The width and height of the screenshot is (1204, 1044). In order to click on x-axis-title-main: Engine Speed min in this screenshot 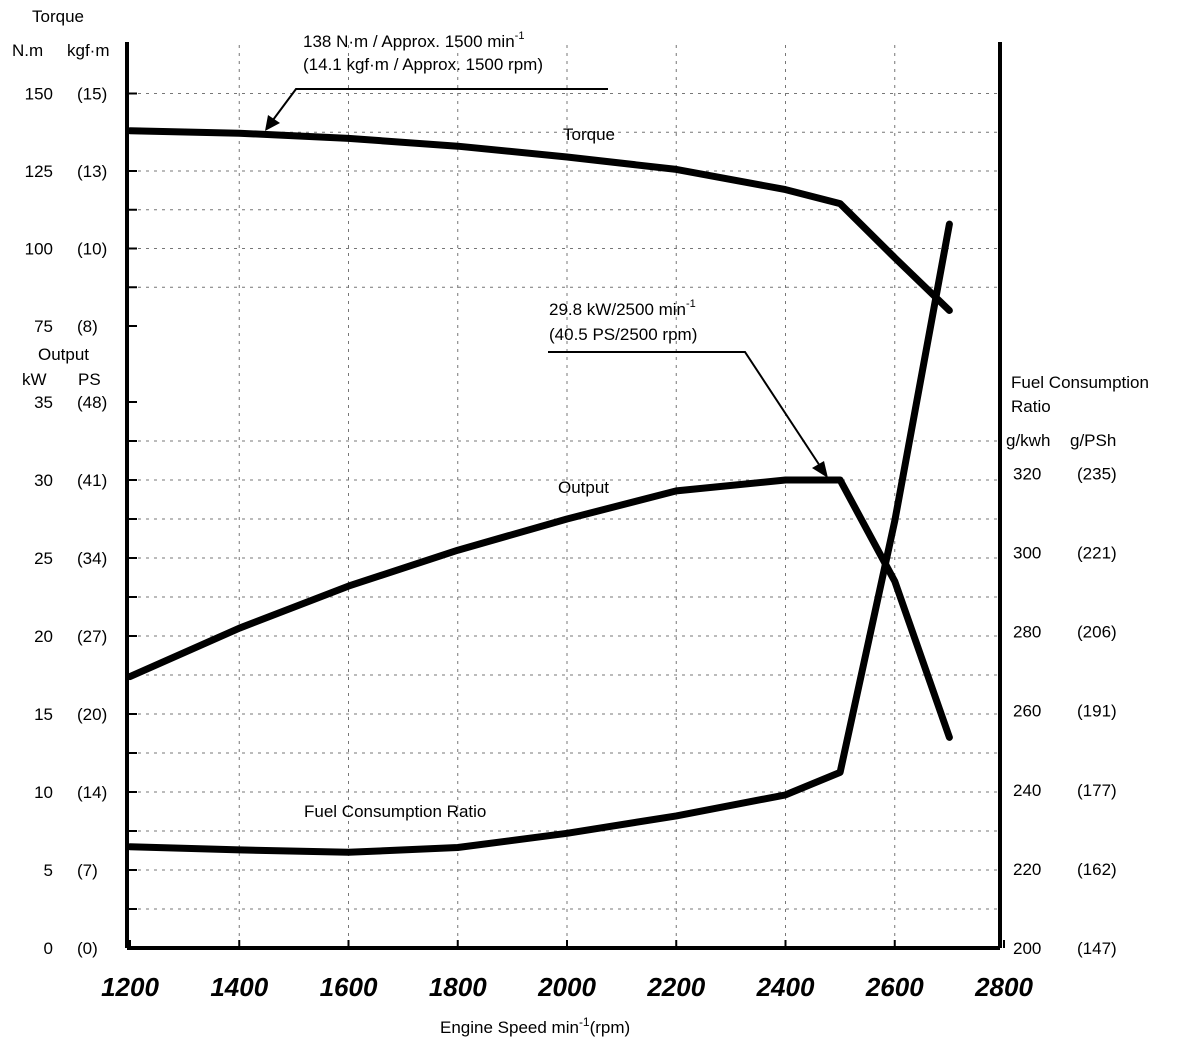, I will do `click(509, 1027)`.